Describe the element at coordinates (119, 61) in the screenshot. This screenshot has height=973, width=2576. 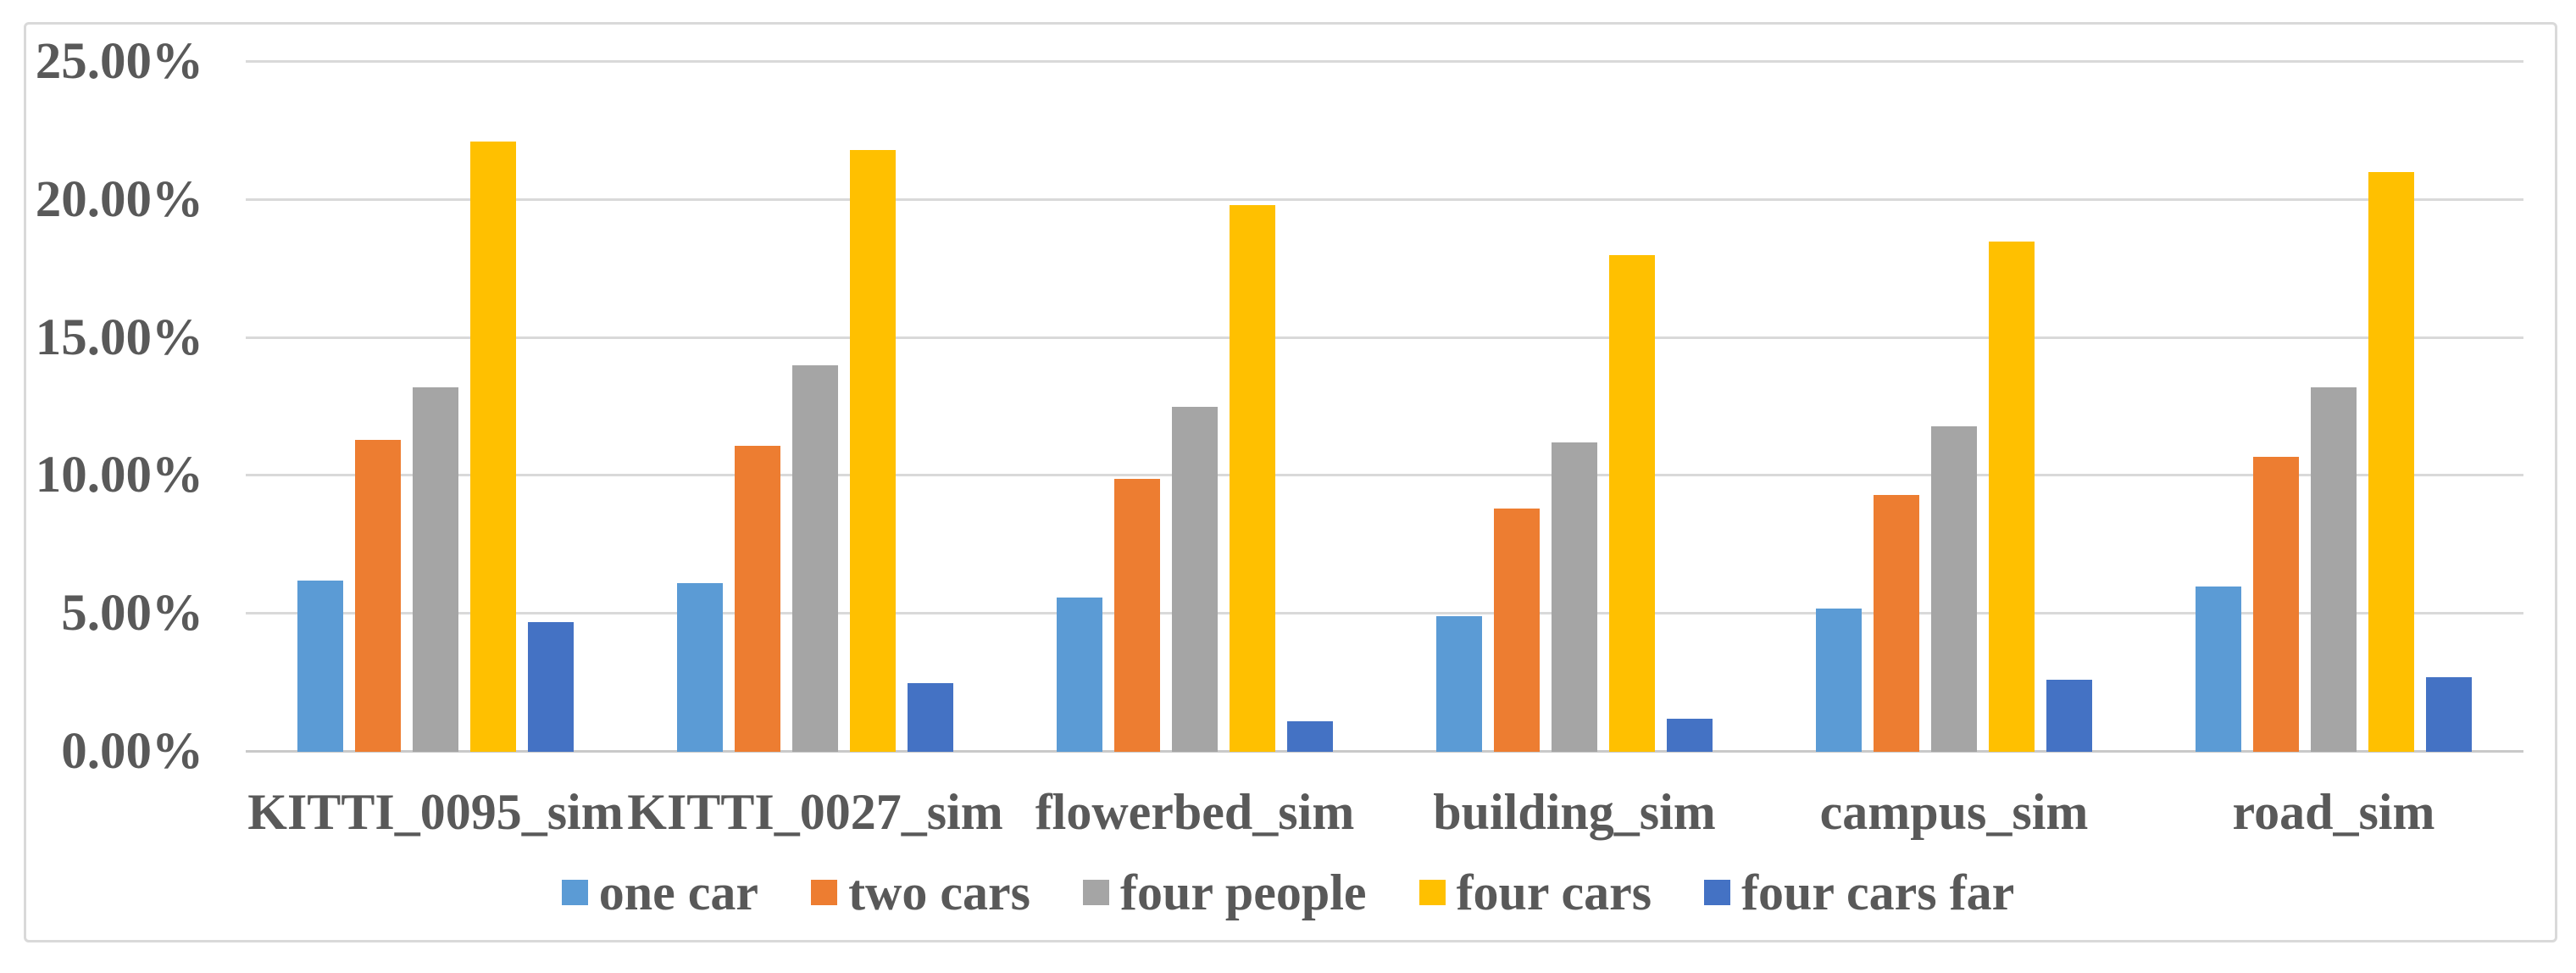
I see `y-axis-tick-label: 25.00%` at that location.